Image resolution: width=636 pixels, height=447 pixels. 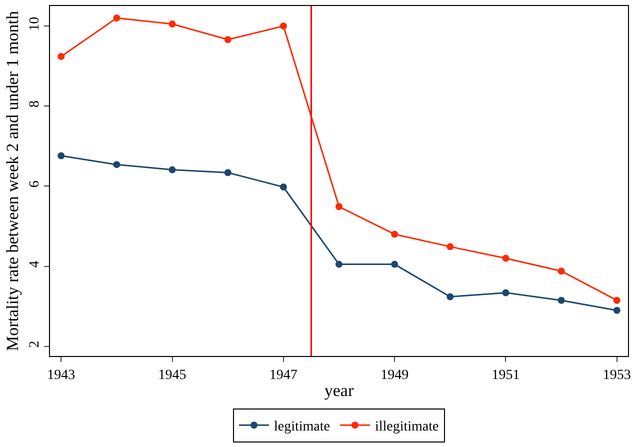 I want to click on y-tick-label: 4, so click(x=34, y=264).